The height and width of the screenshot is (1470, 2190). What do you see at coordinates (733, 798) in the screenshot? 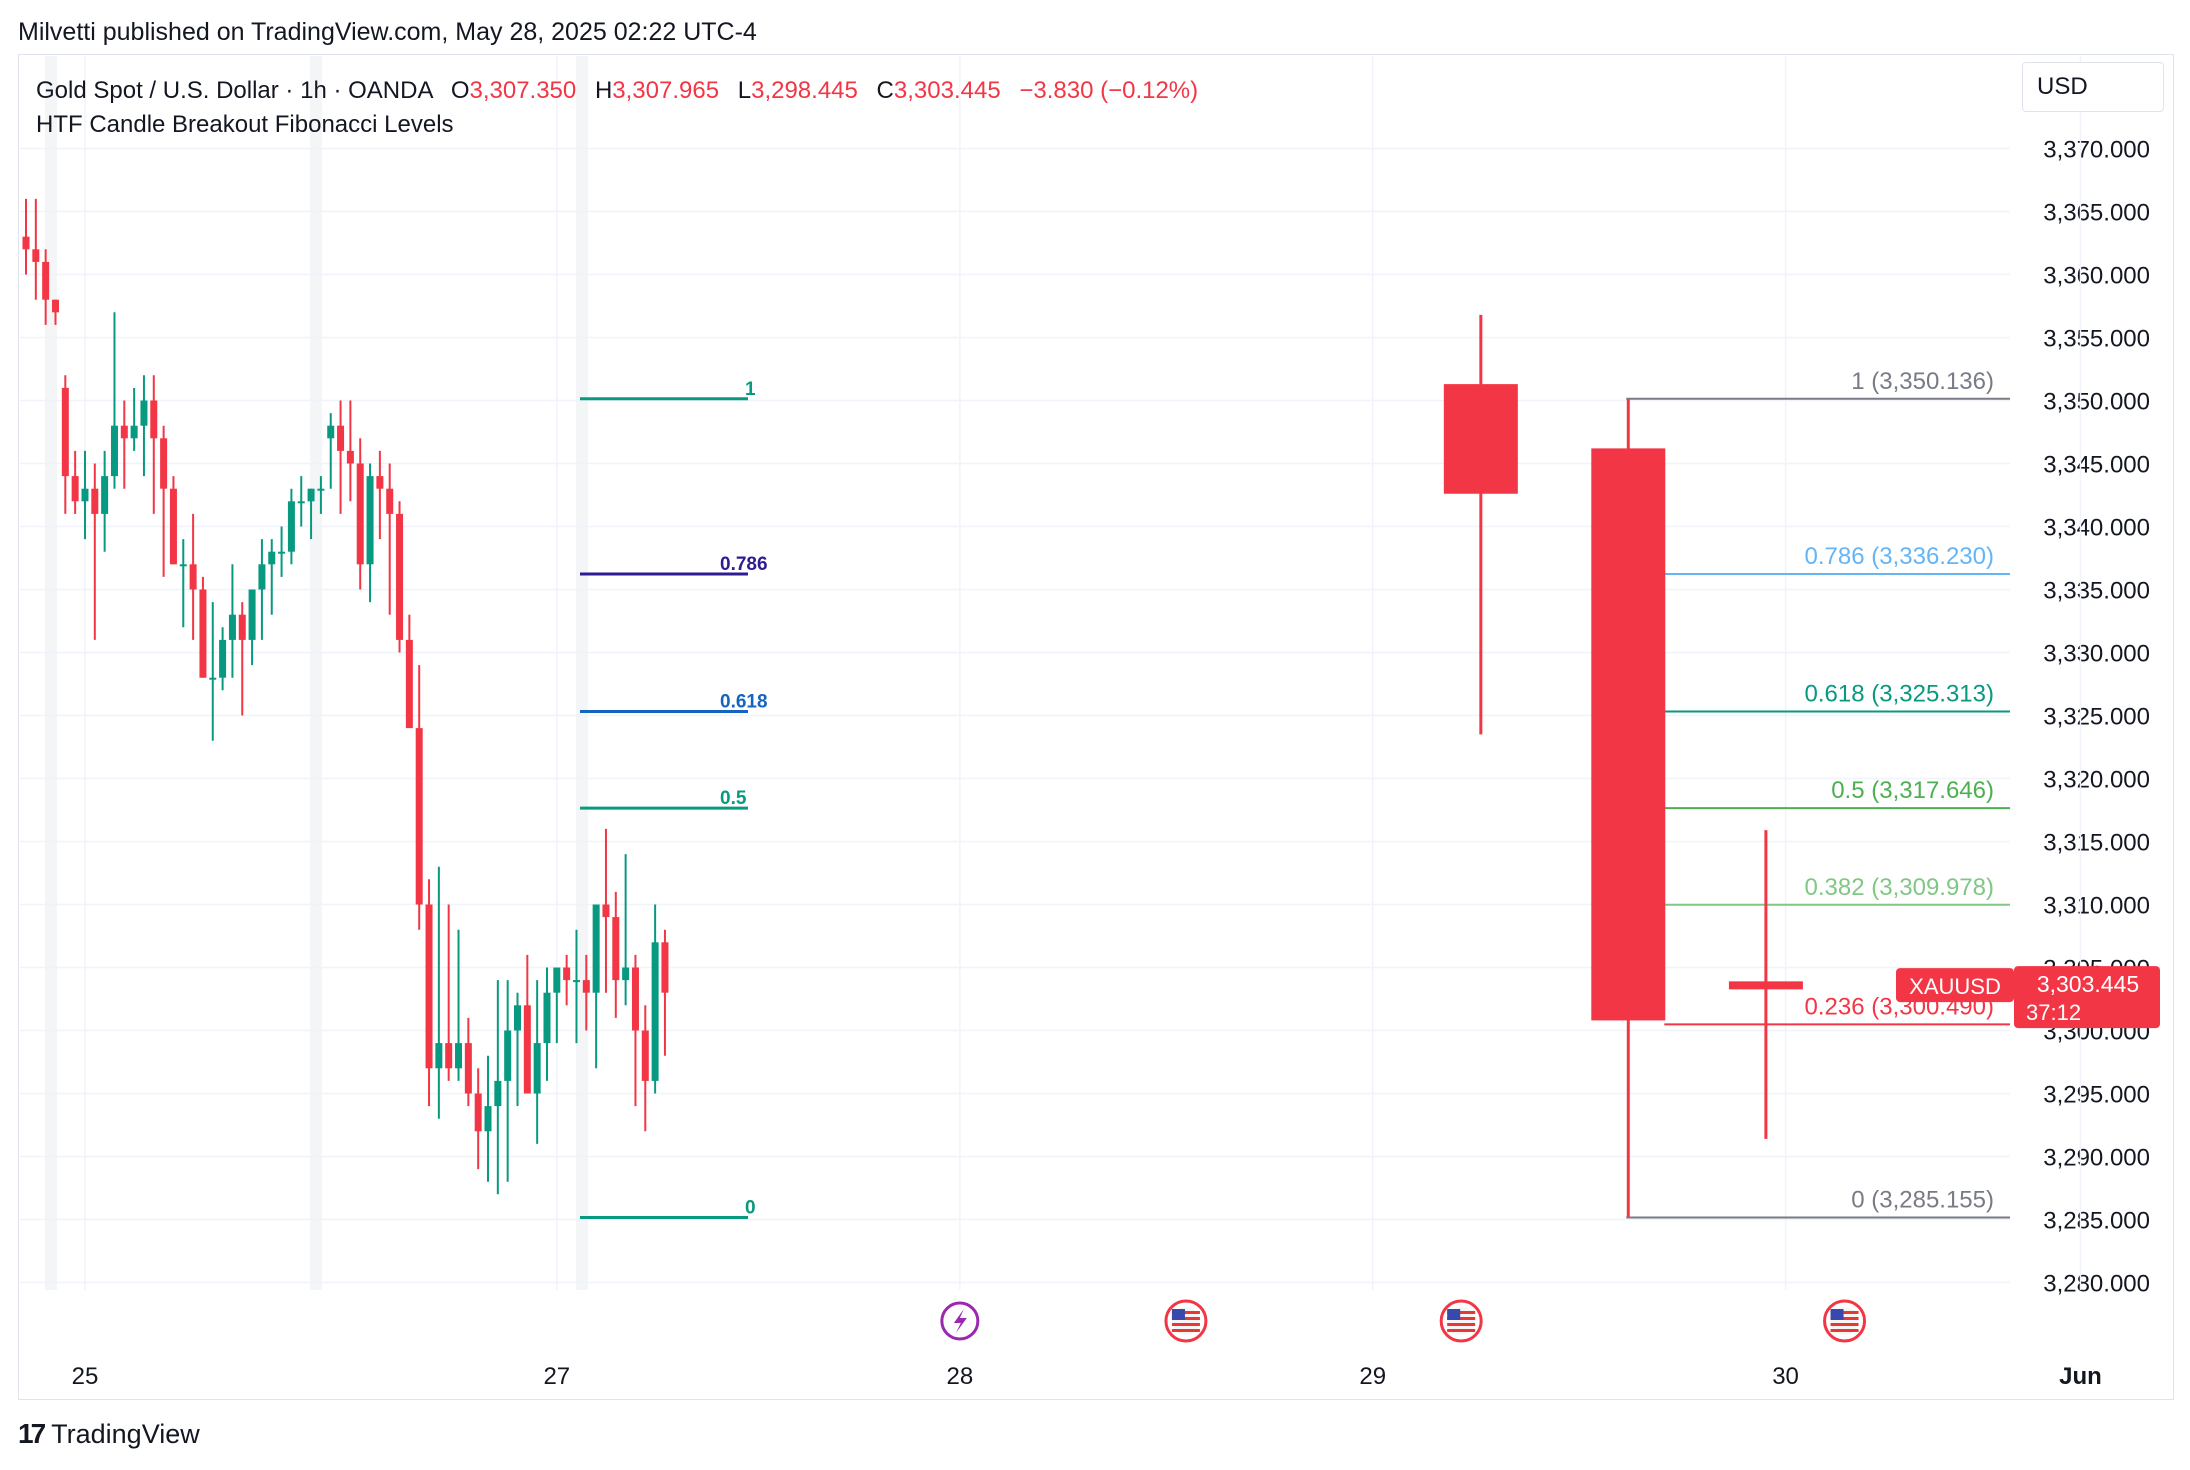
I see `fib-short-label-0-5: 0.5` at bounding box center [733, 798].